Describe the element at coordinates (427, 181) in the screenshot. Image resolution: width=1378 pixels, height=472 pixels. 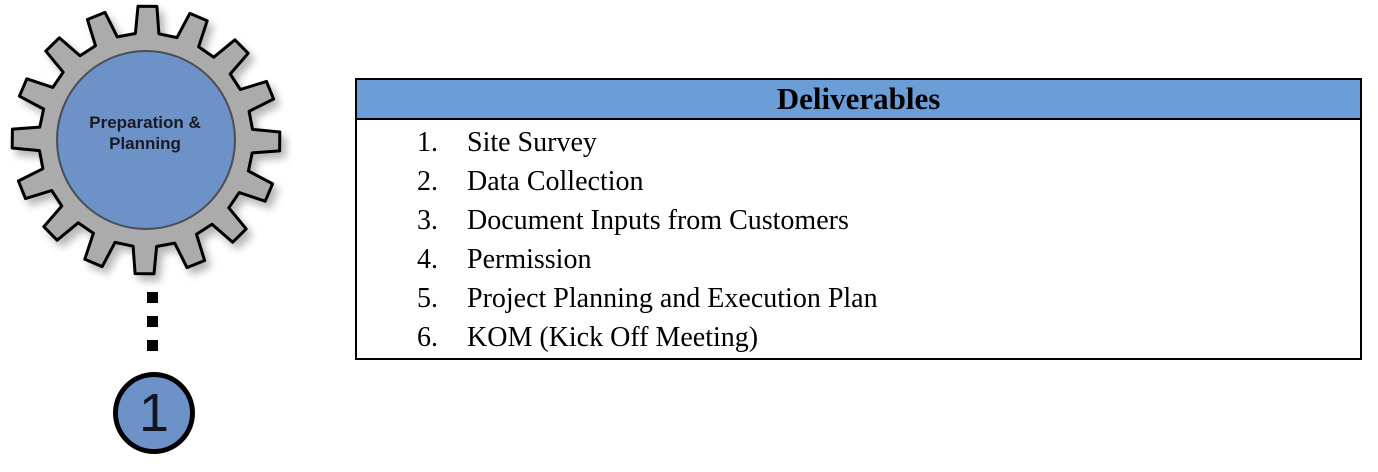
I see `list-item-number: 2.` at that location.